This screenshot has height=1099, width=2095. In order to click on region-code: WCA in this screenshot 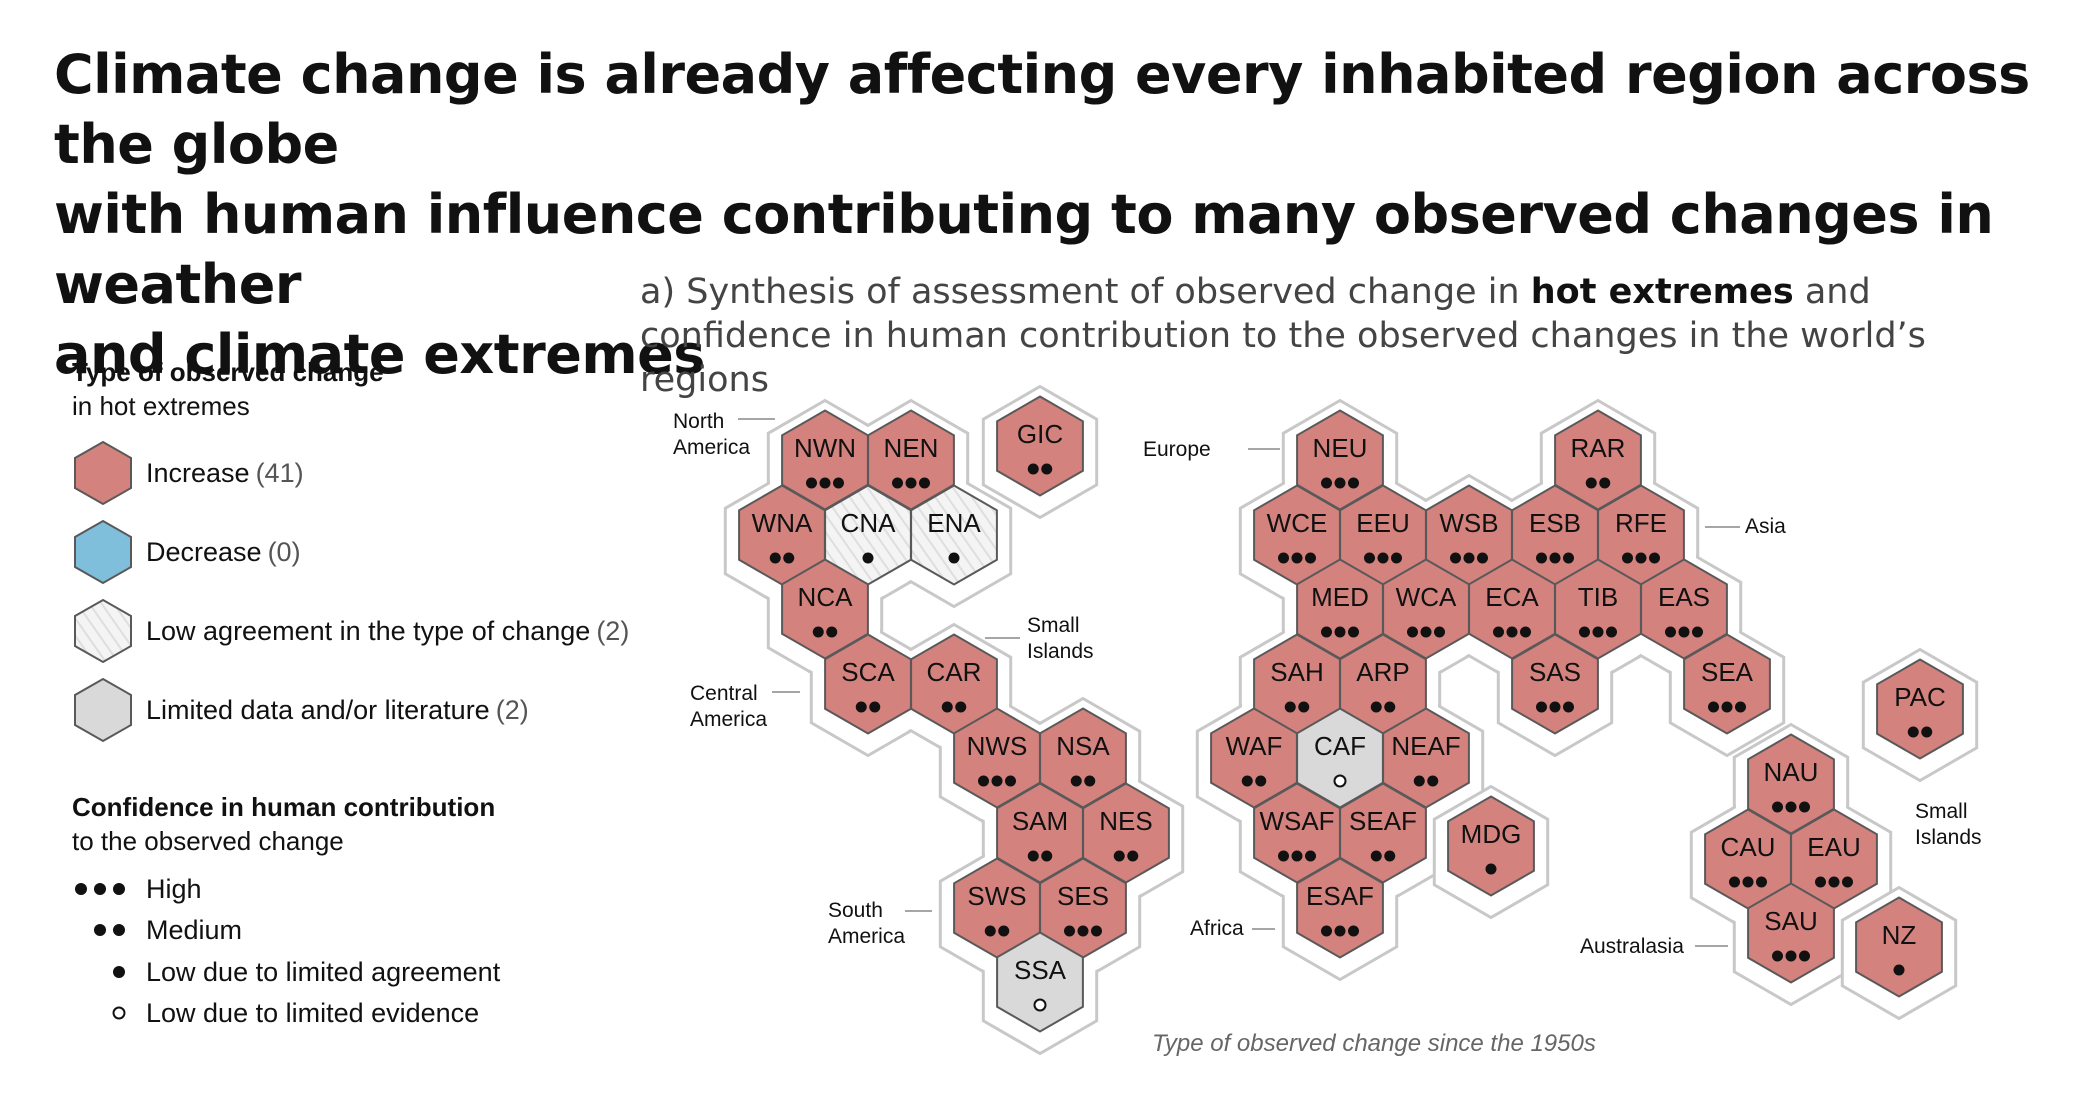, I will do `click(1426, 597)`.